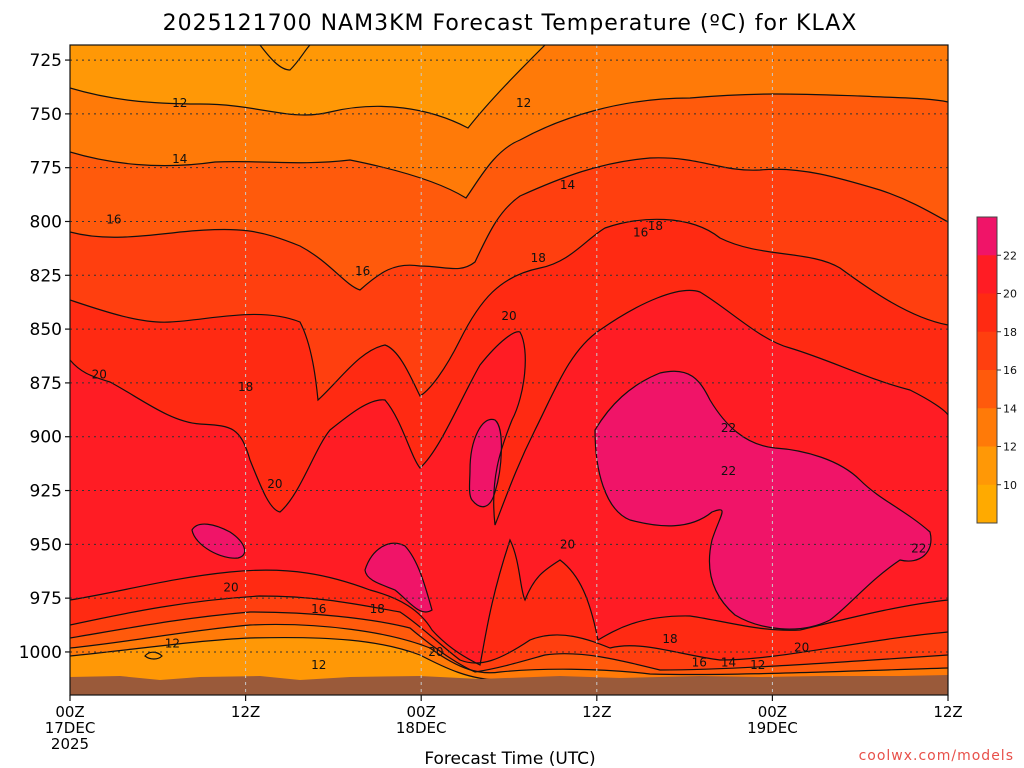  What do you see at coordinates (44, 357) in the screenshot?
I see `y-axis: 725 750 775 800 825 850 875 900 925 950 975 1000` at bounding box center [44, 357].